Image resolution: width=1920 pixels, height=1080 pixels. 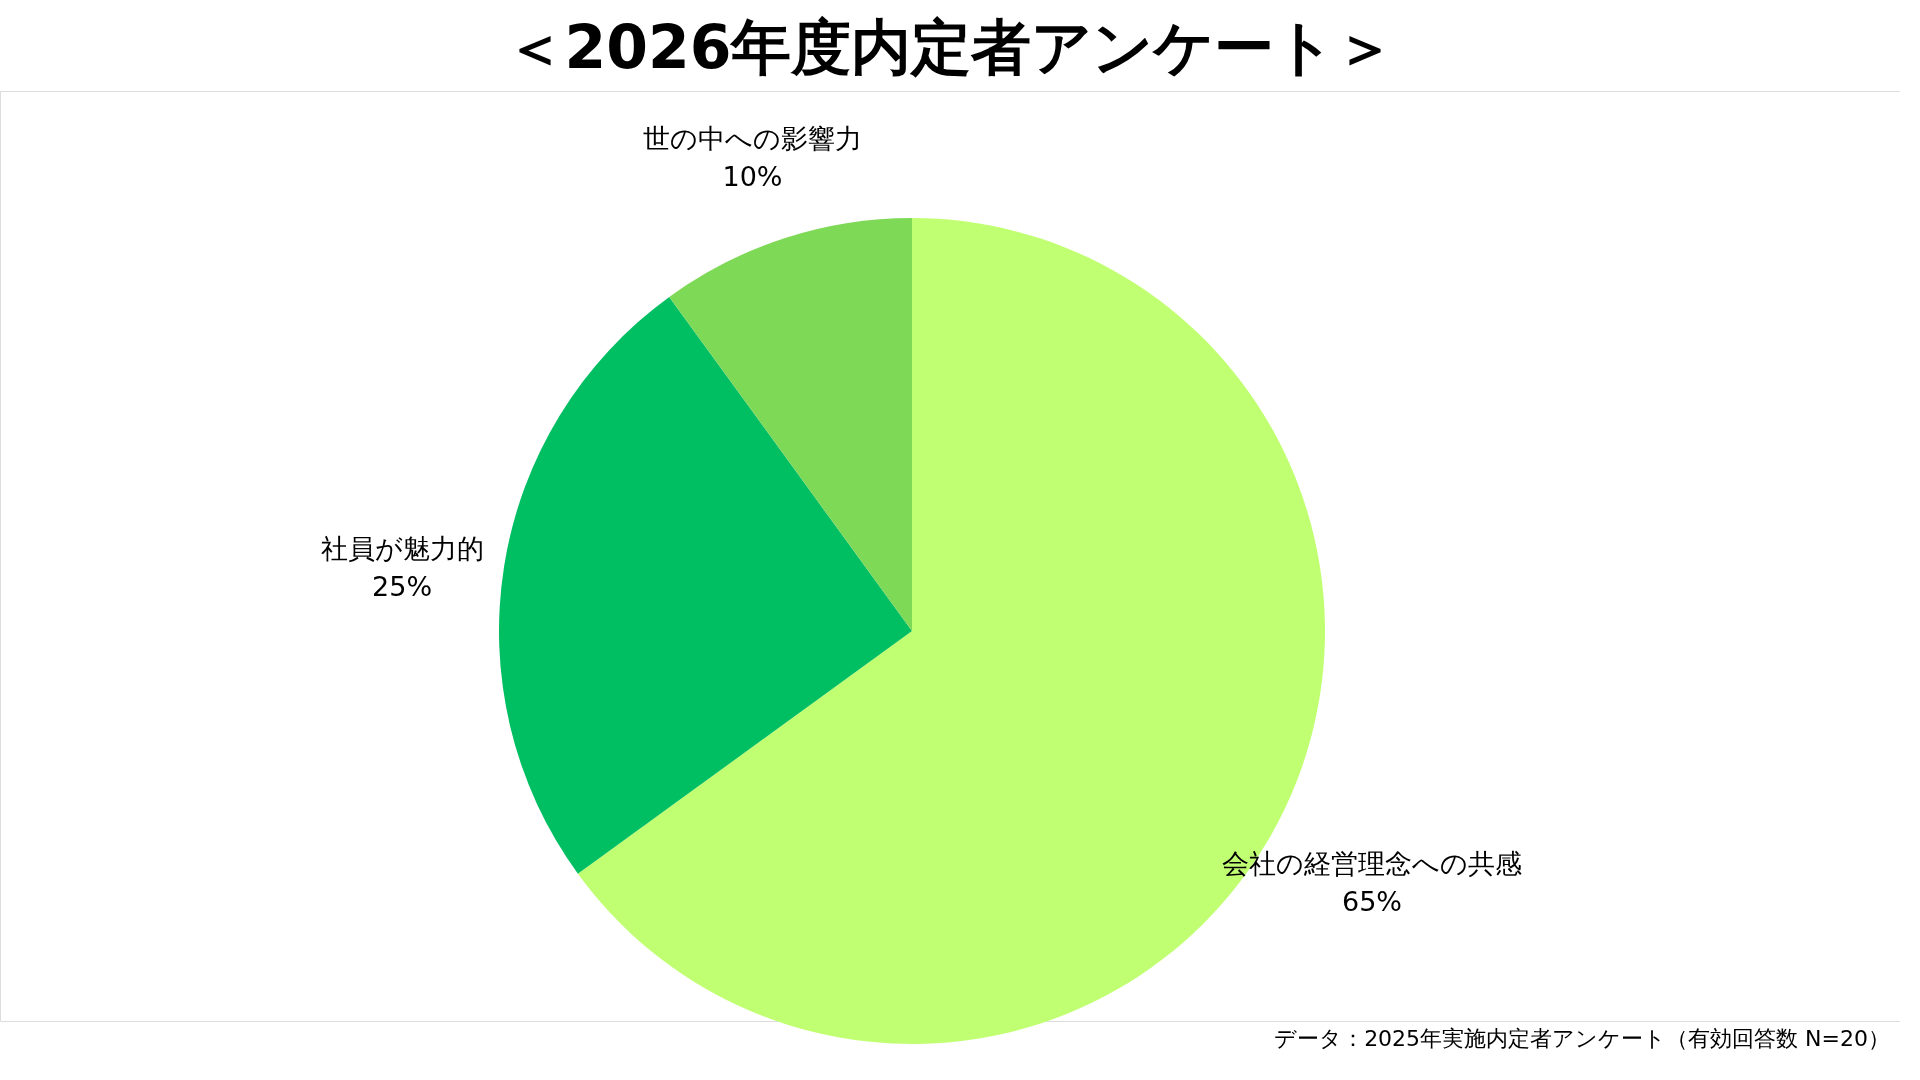 I want to click on data-label: 10%, so click(x=752, y=177).